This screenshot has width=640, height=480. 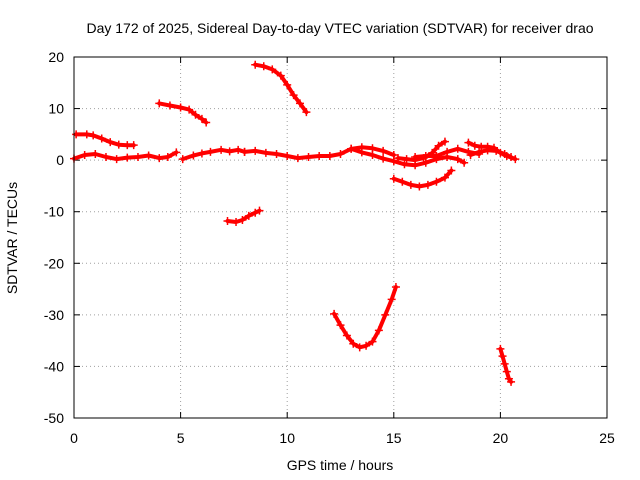 I want to click on x-tick-label: 0, so click(x=74, y=438).